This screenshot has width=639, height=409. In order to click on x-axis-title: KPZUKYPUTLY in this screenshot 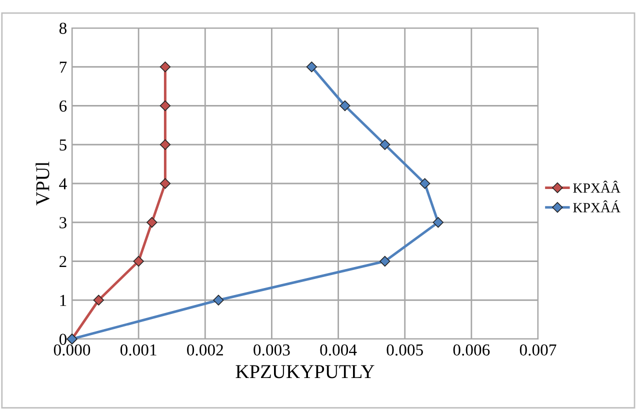, I will do `click(305, 371)`.